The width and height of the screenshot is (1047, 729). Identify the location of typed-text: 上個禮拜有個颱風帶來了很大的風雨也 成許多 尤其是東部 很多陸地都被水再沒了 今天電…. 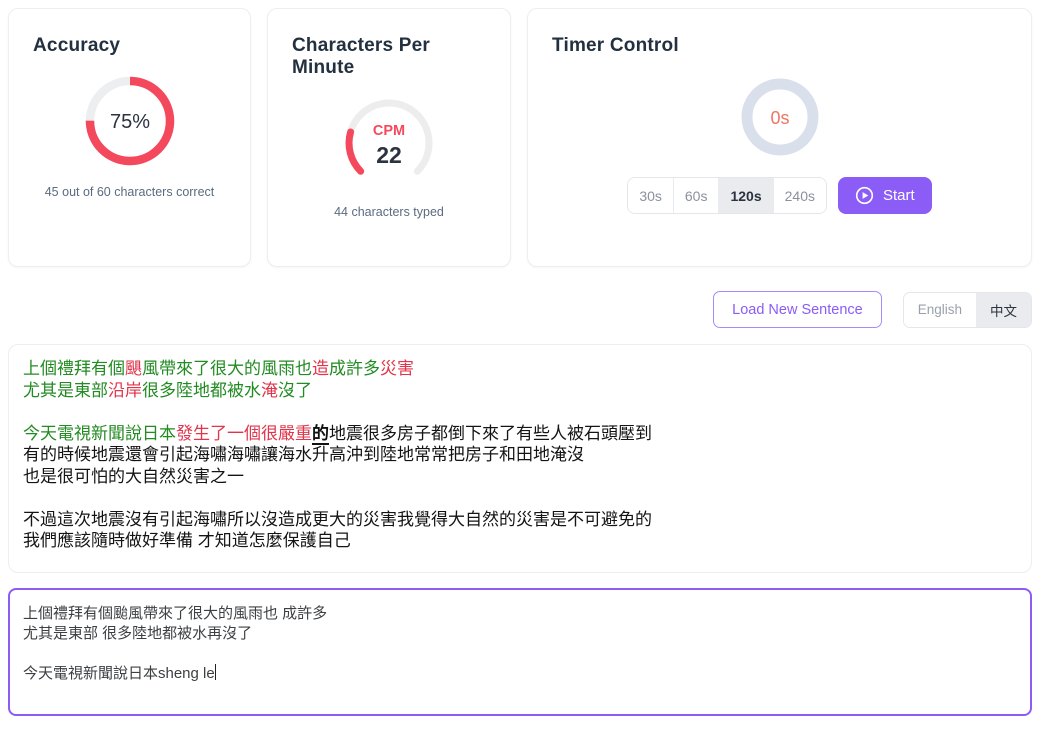
(520, 644).